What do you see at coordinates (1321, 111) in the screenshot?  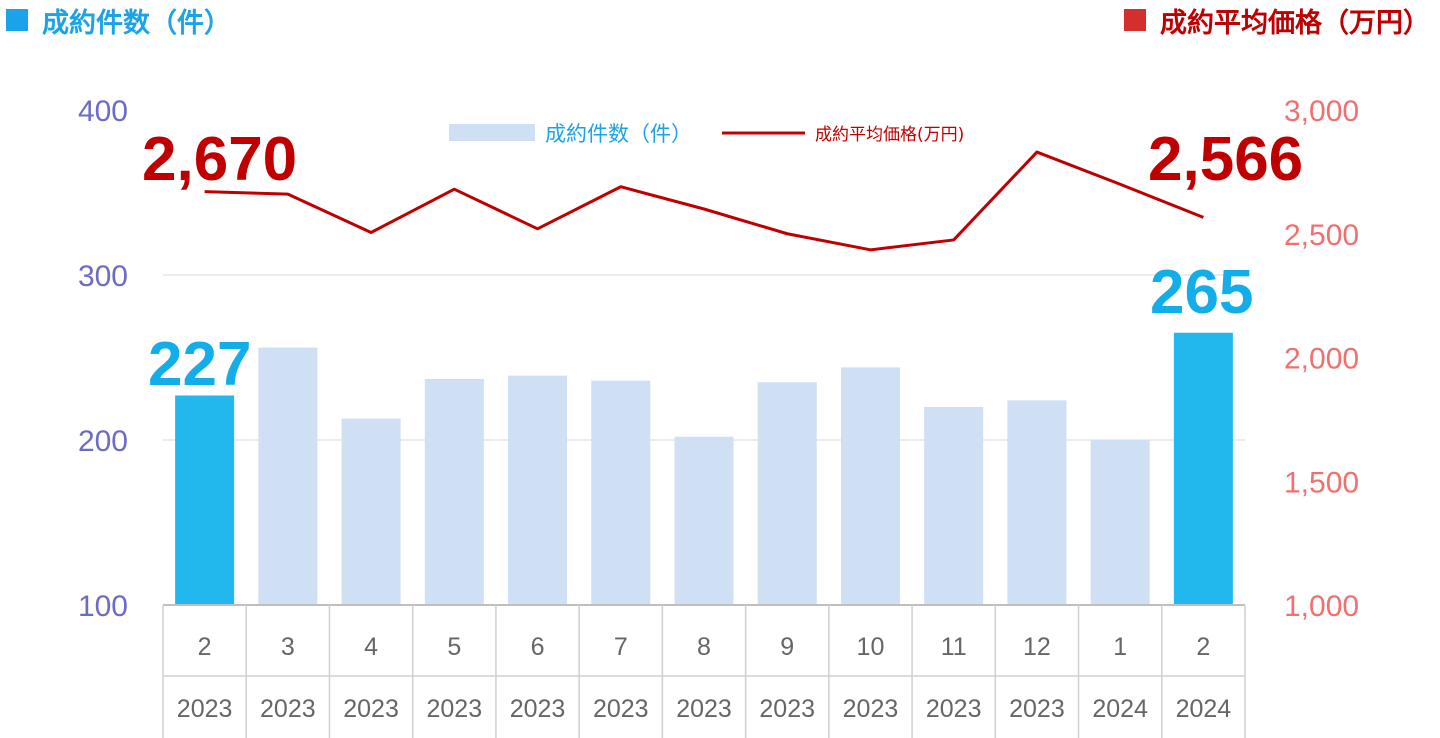 I see `right-tick-3000: 3,000` at bounding box center [1321, 111].